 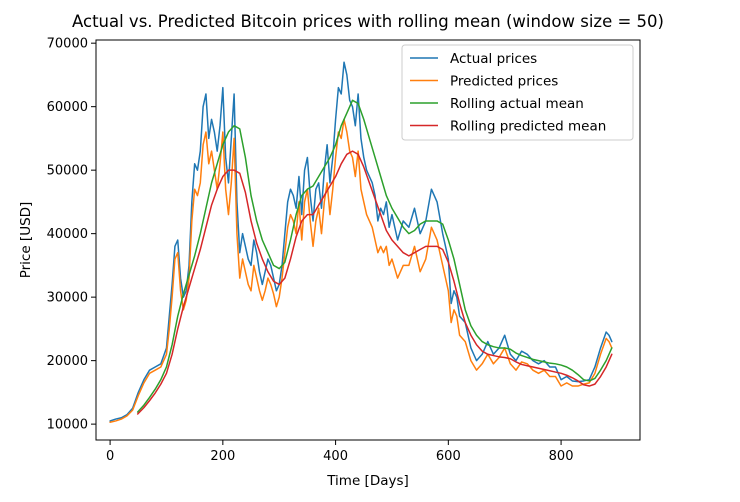 I want to click on y-tick-label-5: 60000, so click(x=67, y=107).